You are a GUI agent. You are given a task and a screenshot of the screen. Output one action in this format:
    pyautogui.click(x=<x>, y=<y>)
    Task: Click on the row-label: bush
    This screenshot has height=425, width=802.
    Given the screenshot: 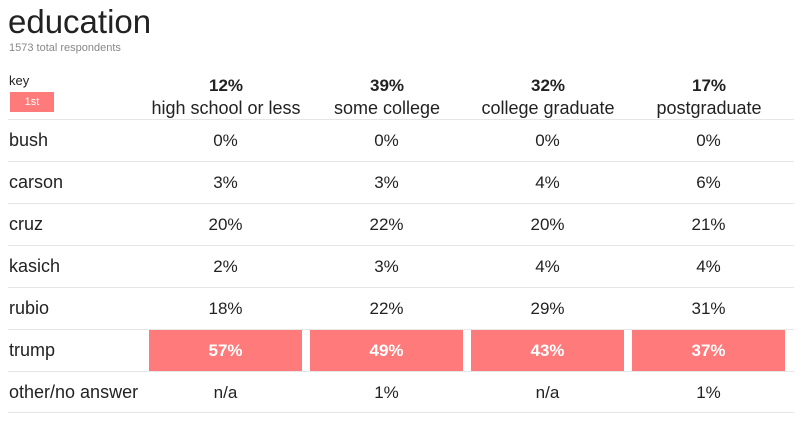 What is the action you would take?
    pyautogui.click(x=29, y=140)
    